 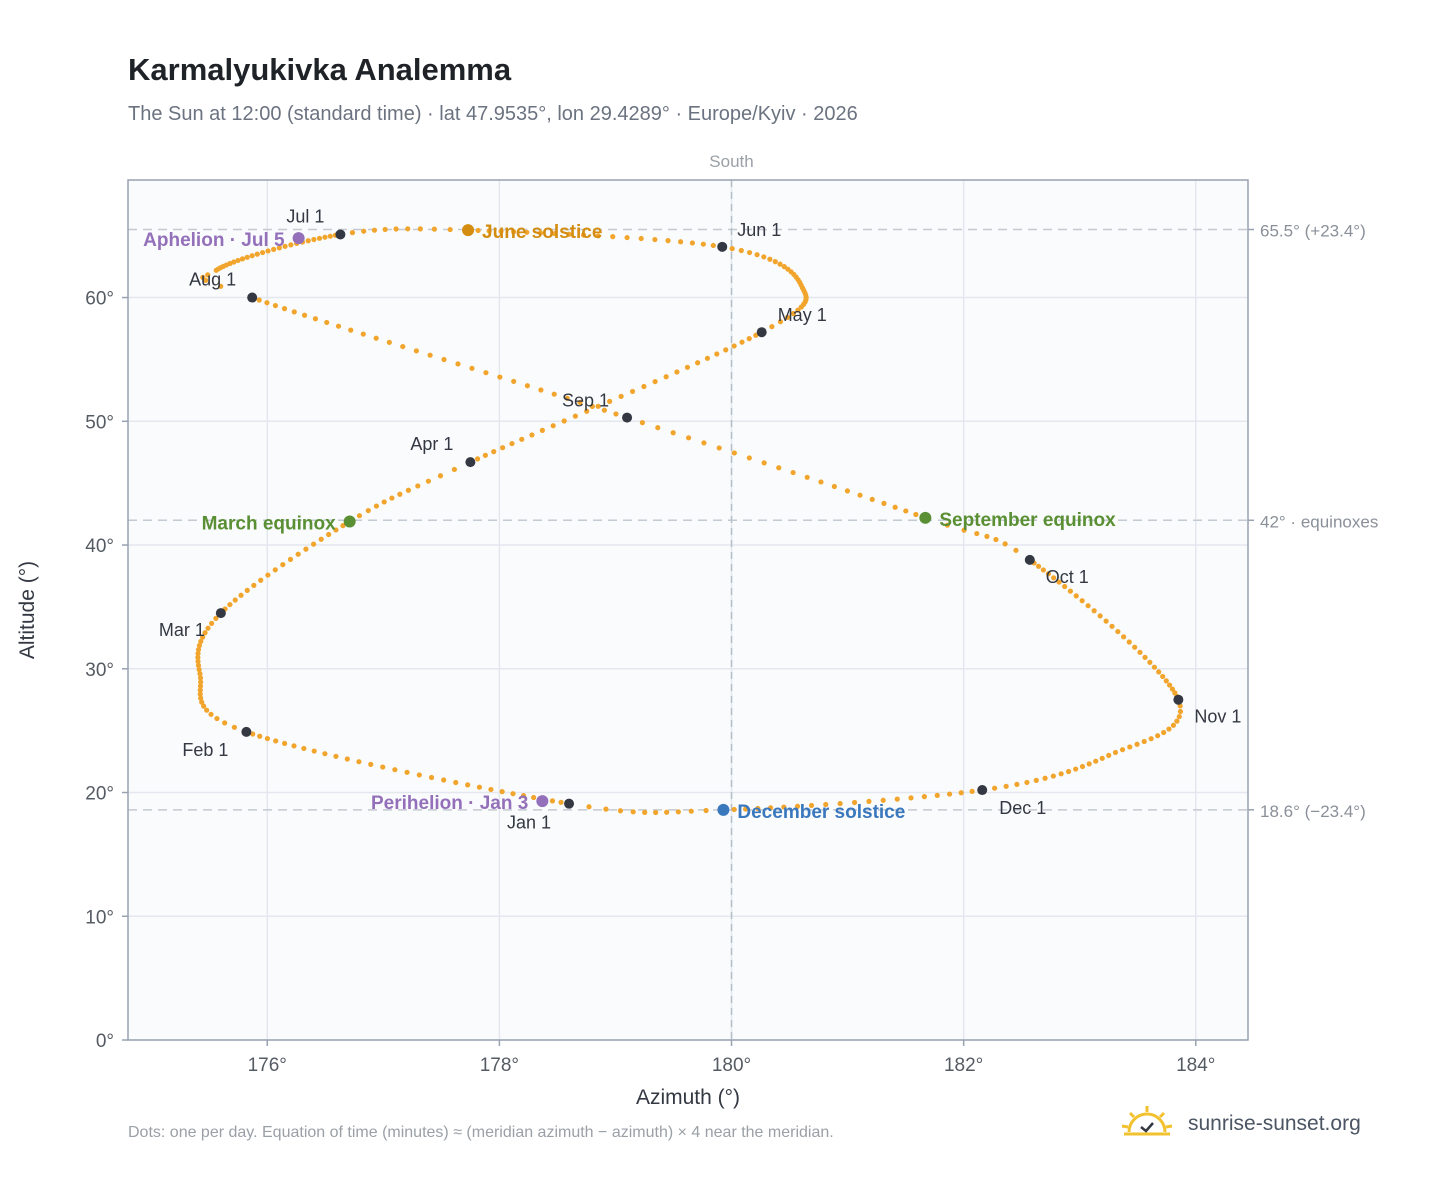 What do you see at coordinates (1195, 1065) in the screenshot?
I see `x-tick-label: 184°` at bounding box center [1195, 1065].